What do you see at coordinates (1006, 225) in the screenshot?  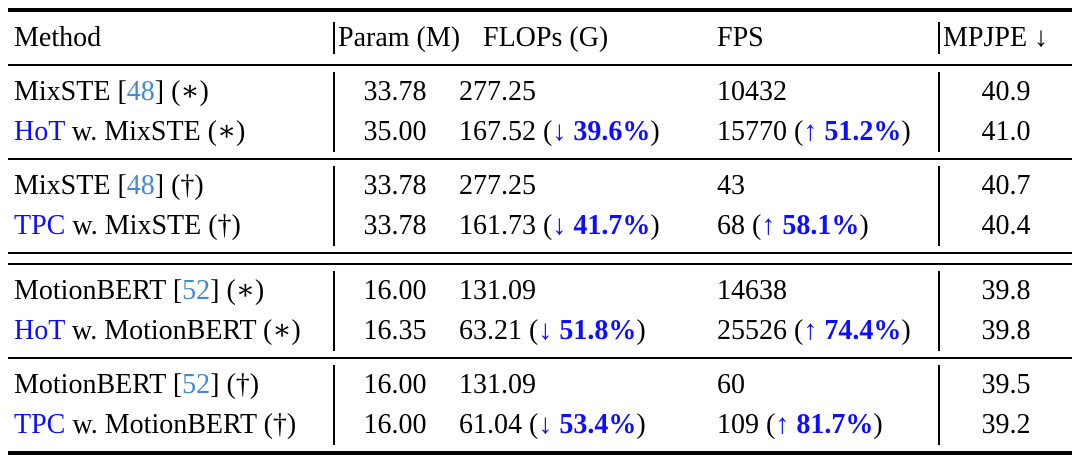 I see `mpjpe-cell: 40.4` at bounding box center [1006, 225].